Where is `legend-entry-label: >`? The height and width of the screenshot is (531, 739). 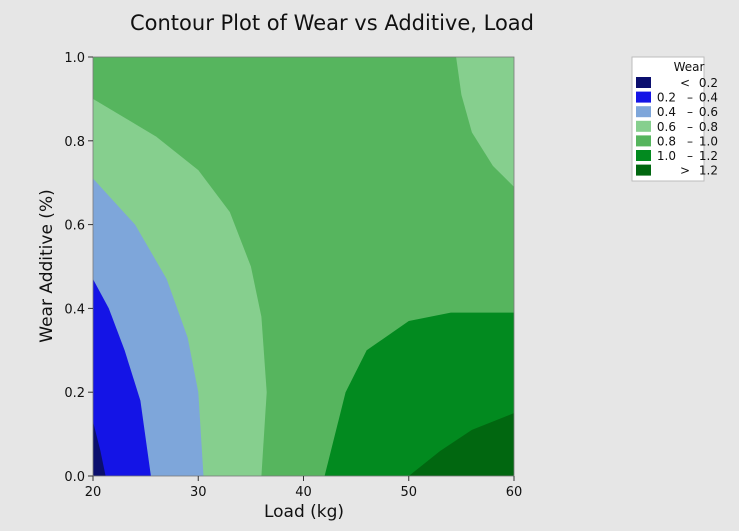
legend-entry-label: > is located at coordinates (685, 171).